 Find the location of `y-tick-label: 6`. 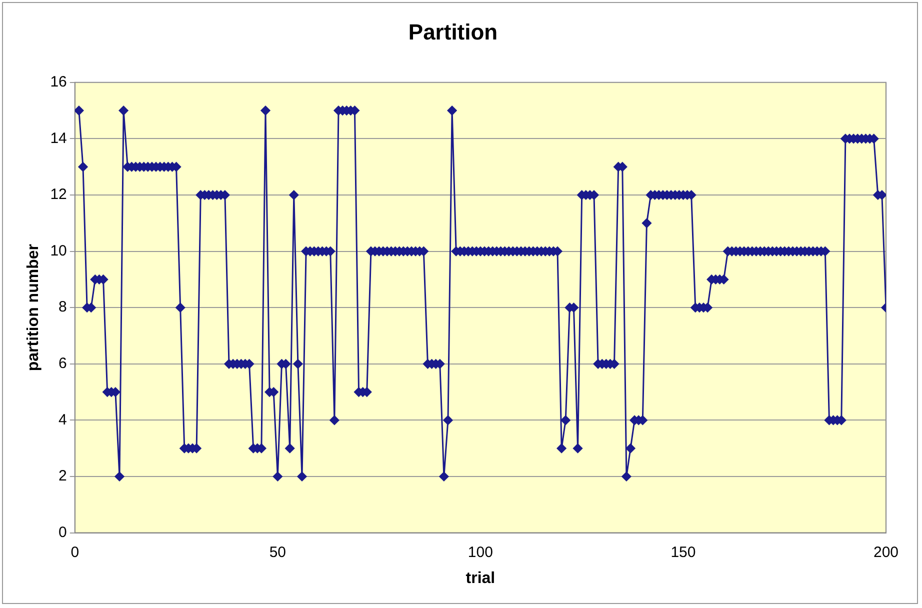

y-tick-label: 6 is located at coordinates (62, 363).